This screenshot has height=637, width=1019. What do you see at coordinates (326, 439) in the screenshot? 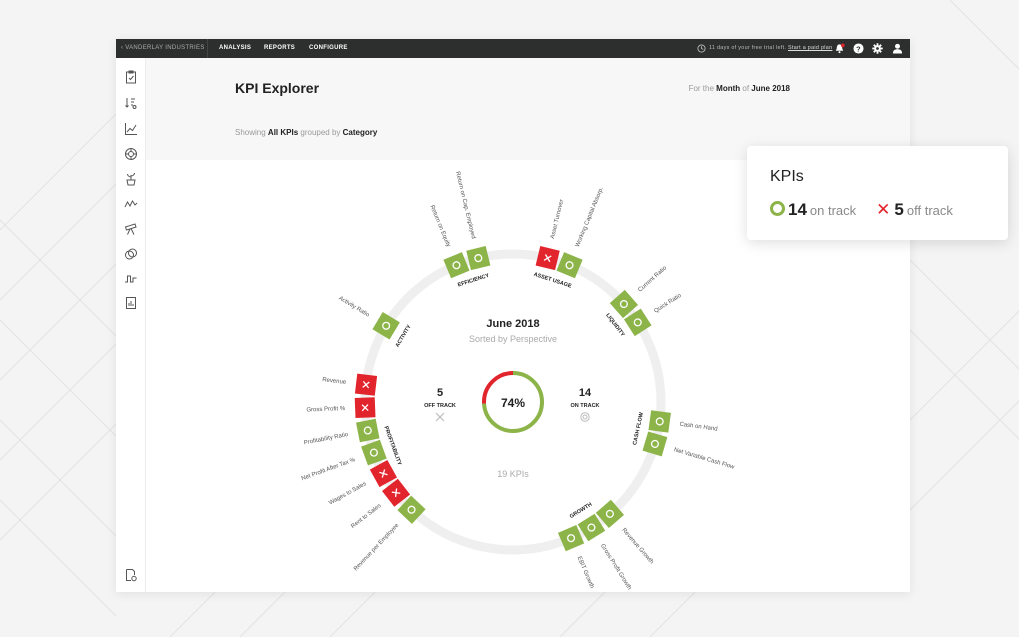
I see `kpi-label: Profitability Ratio` at bounding box center [326, 439].